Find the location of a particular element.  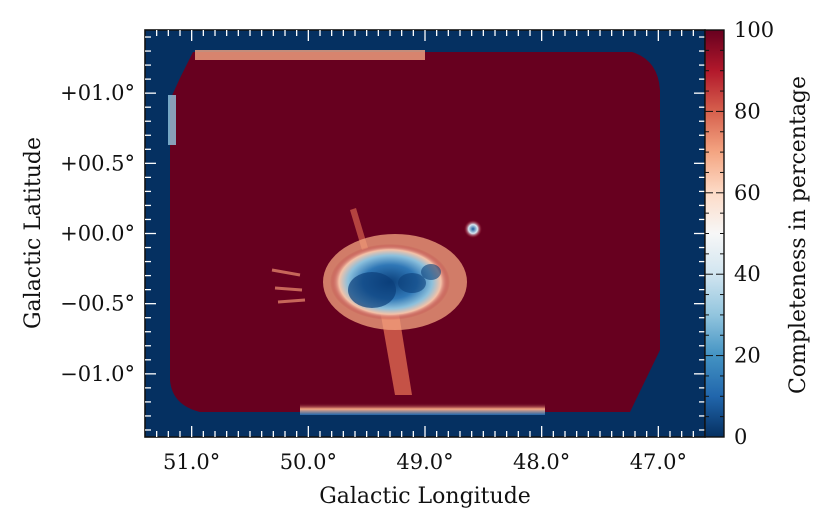

colorbar-tick-label: 40 is located at coordinates (747, 274).